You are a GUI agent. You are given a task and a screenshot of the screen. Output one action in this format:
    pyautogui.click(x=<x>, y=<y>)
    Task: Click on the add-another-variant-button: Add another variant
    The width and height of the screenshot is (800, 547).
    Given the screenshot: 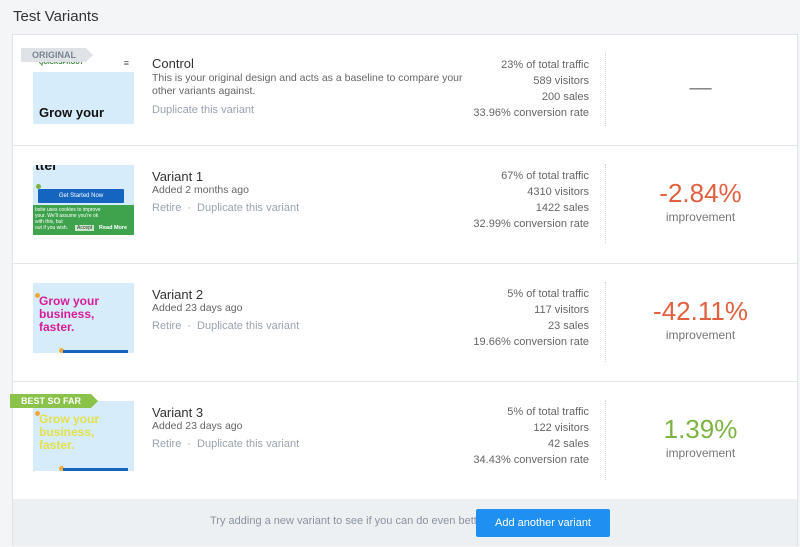 What is the action you would take?
    pyautogui.click(x=543, y=523)
    